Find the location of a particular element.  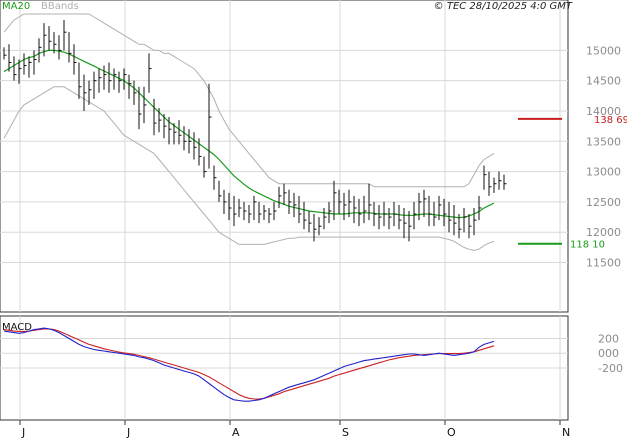

macd-tick-label: -200 is located at coordinates (610, 368).